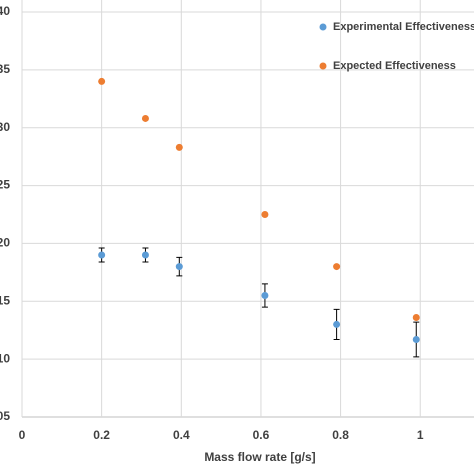 This screenshot has width=474, height=474. What do you see at coordinates (5, 127) in the screenshot?
I see `y-tick-label: 0.30` at bounding box center [5, 127].